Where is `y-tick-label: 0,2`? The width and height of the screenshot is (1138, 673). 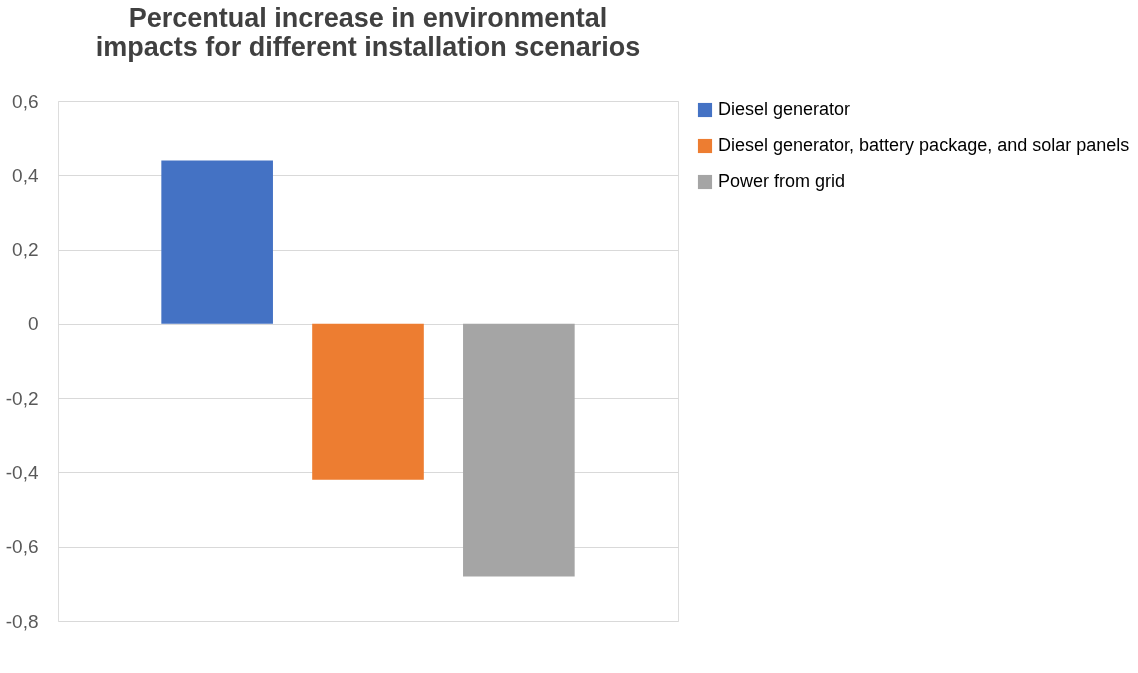
y-tick-label: 0,2 is located at coordinates (25, 250).